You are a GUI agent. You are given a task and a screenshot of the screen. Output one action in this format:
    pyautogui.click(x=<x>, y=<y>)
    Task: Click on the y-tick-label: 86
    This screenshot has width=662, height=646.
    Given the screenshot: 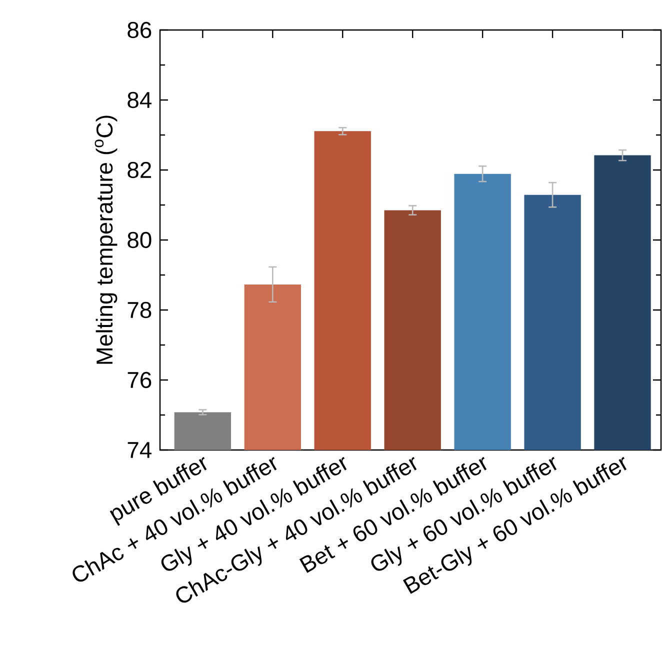 What is the action you would take?
    pyautogui.click(x=140, y=30)
    